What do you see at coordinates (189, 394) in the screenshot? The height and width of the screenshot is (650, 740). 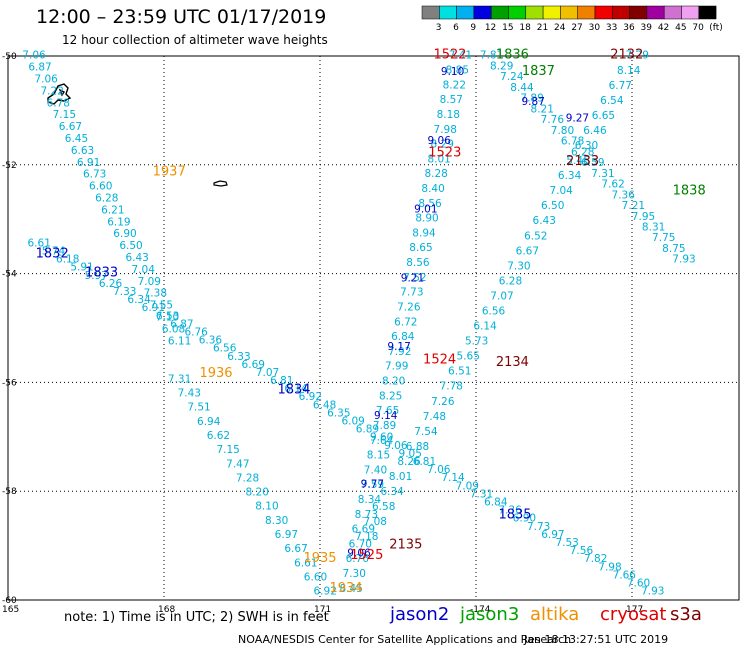 I see `wave-height-value: 7.43` at bounding box center [189, 394].